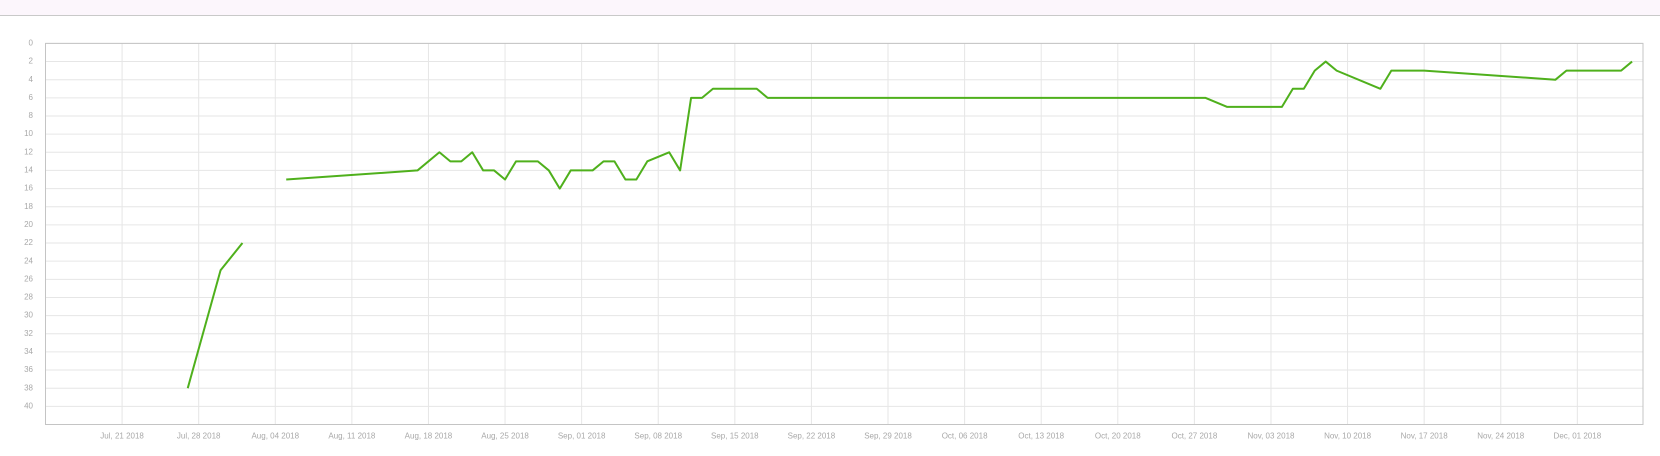  Describe the element at coordinates (275, 436) in the screenshot. I see `x-tick-label: Aug, 04 2018` at that location.